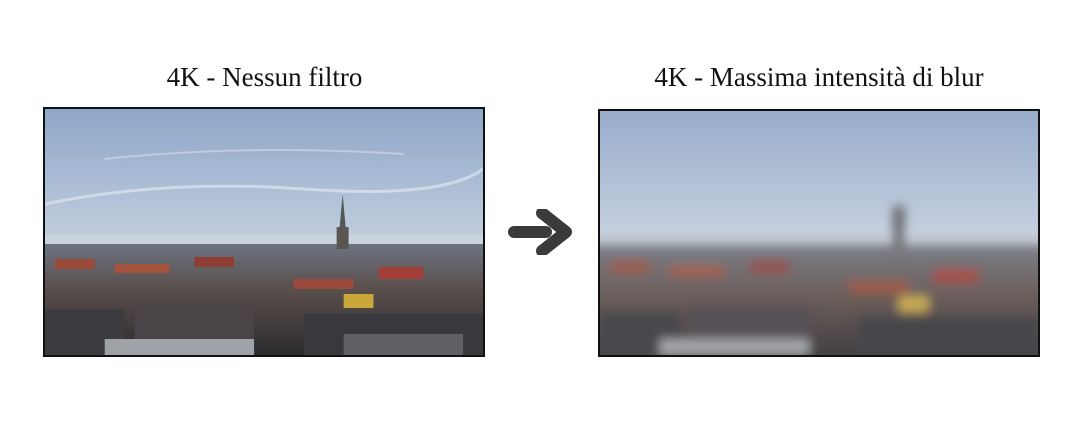 This screenshot has height=444, width=1079. I want to click on arrow-right-icon, so click(539, 232).